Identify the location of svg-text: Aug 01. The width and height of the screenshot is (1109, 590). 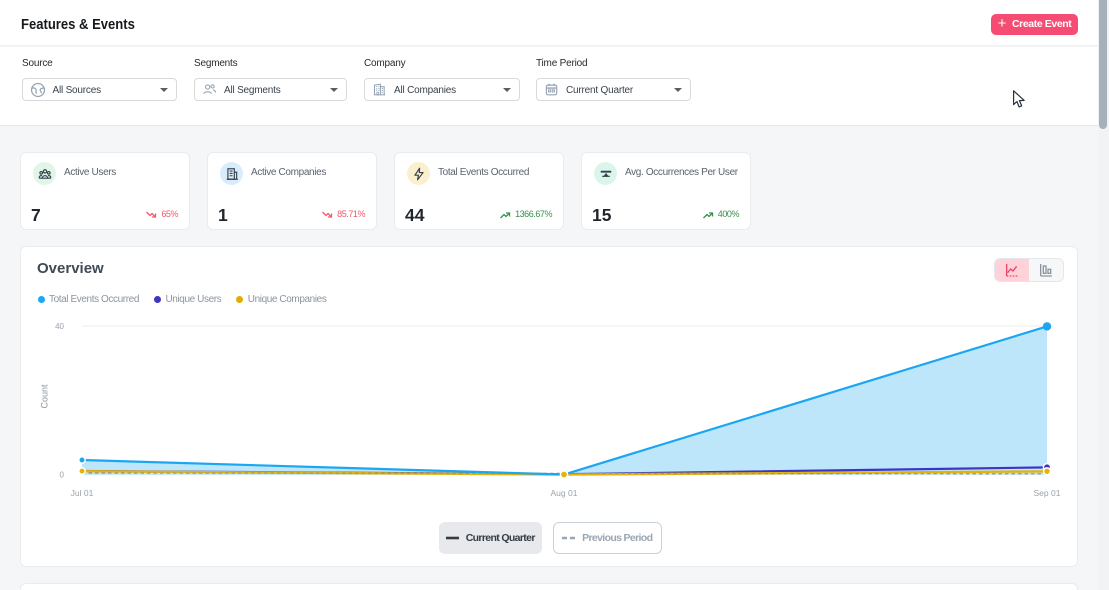
(564, 493).